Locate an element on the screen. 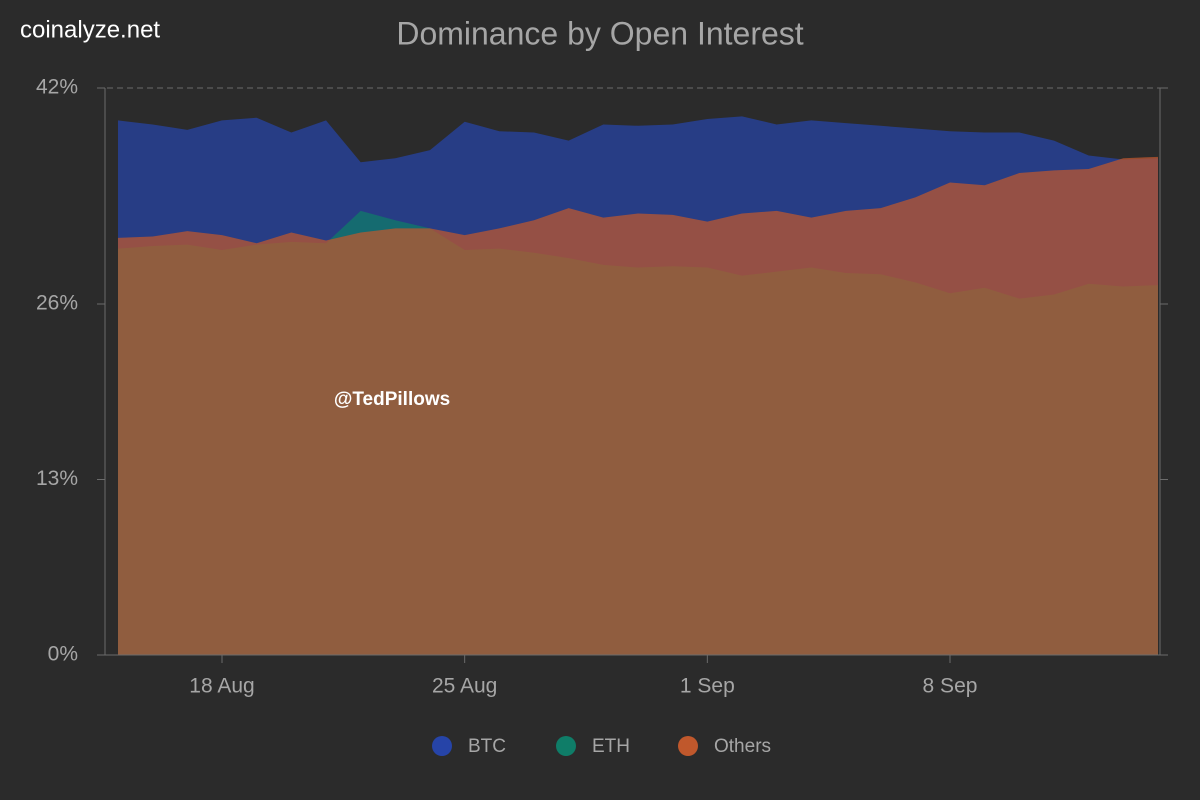 This screenshot has height=800, width=1200. y-tick-label: 26% is located at coordinates (57, 303).